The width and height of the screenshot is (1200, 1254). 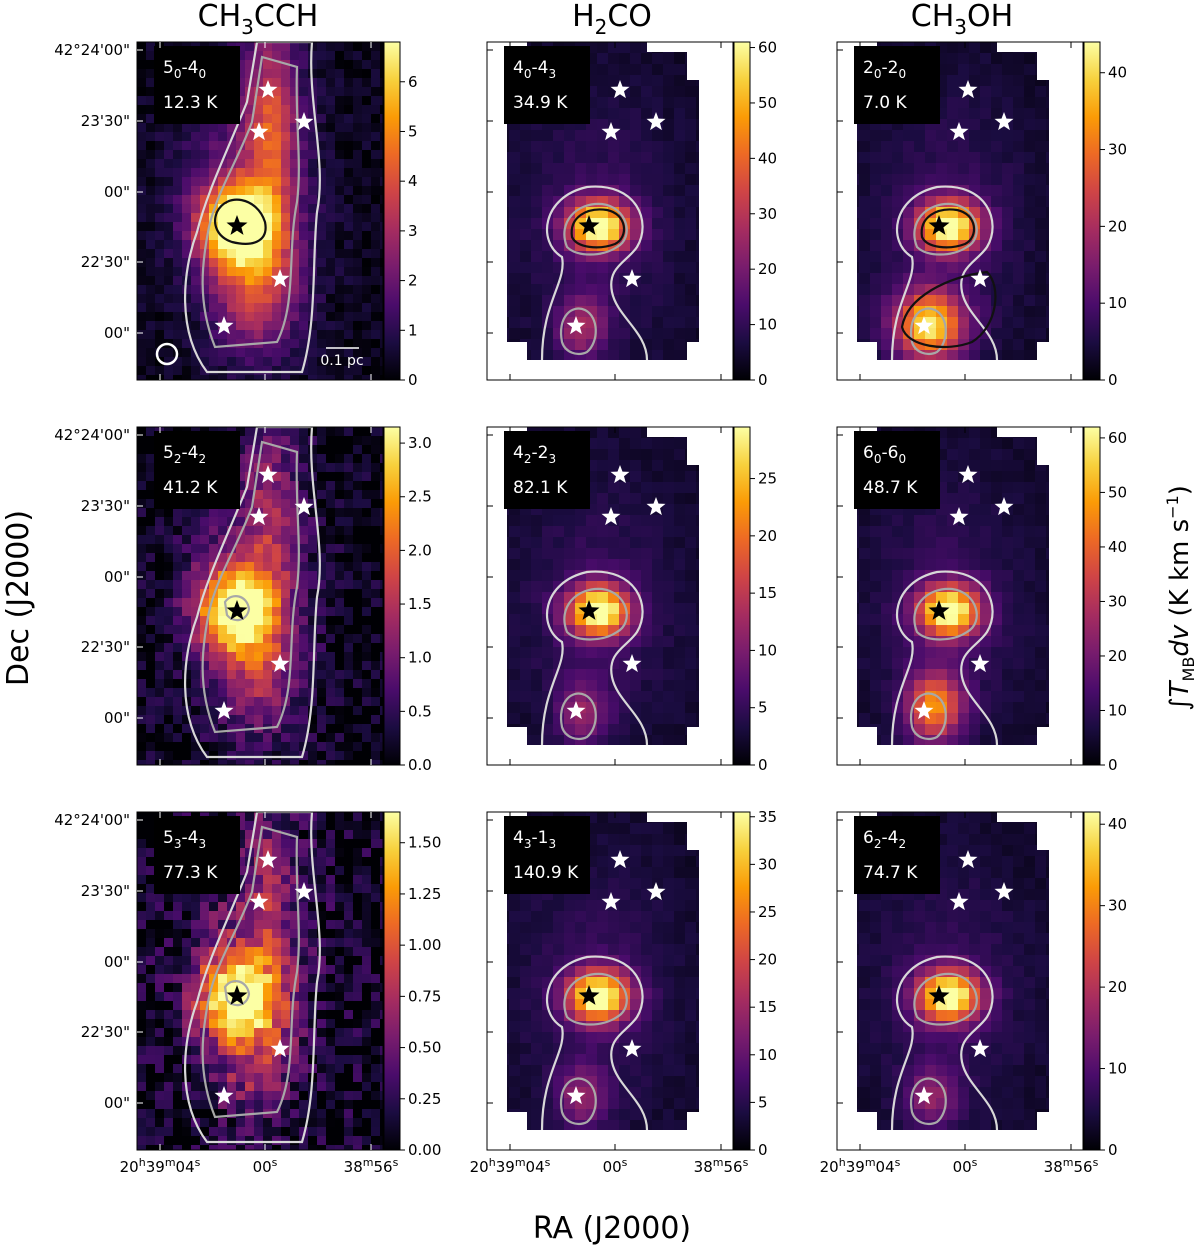 What do you see at coordinates (184, 454) in the screenshot?
I see `transition-label: 52-42` at bounding box center [184, 454].